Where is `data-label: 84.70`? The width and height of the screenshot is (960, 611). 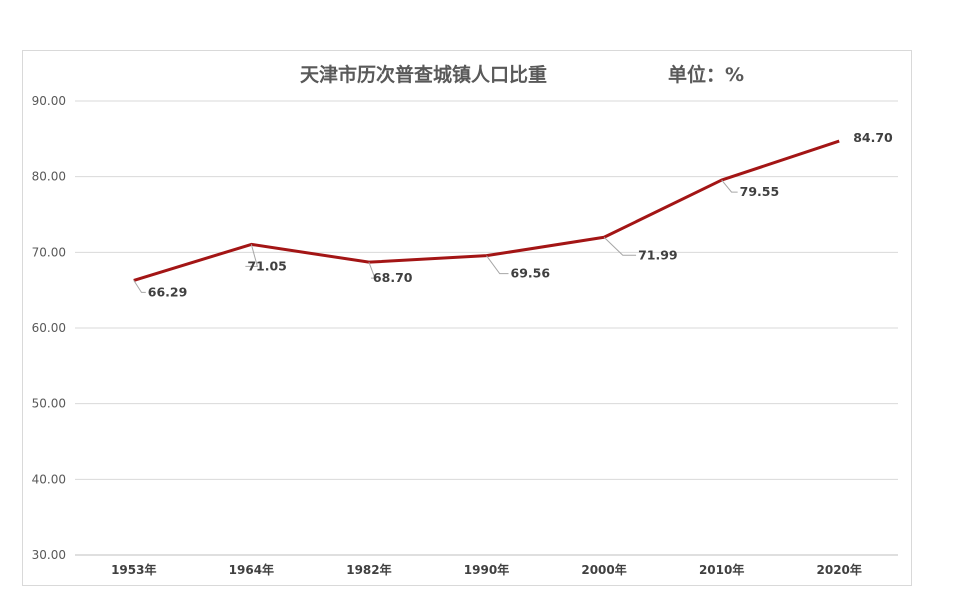 data-label: 84.70 is located at coordinates (873, 137).